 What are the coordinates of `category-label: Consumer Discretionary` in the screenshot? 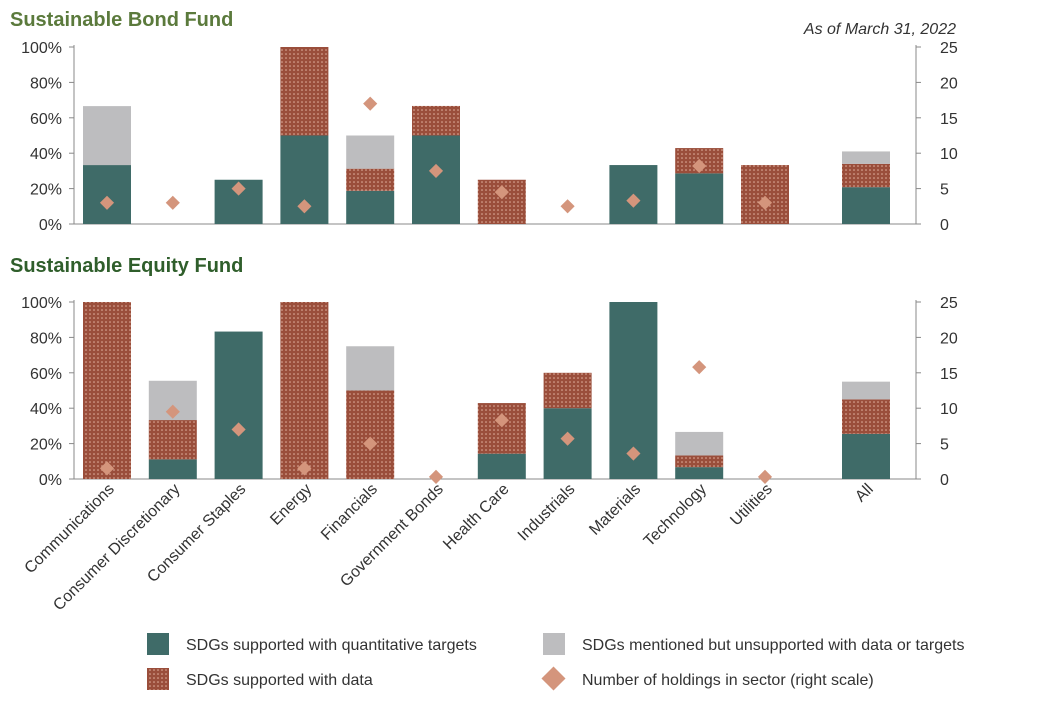 It's located at (116, 547).